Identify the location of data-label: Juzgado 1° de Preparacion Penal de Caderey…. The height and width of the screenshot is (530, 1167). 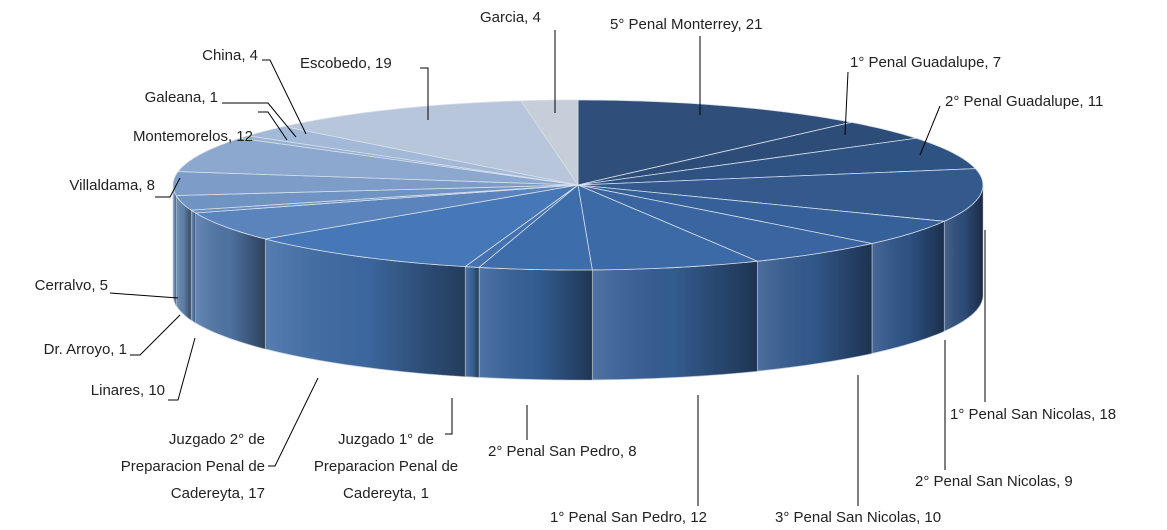
(386, 466).